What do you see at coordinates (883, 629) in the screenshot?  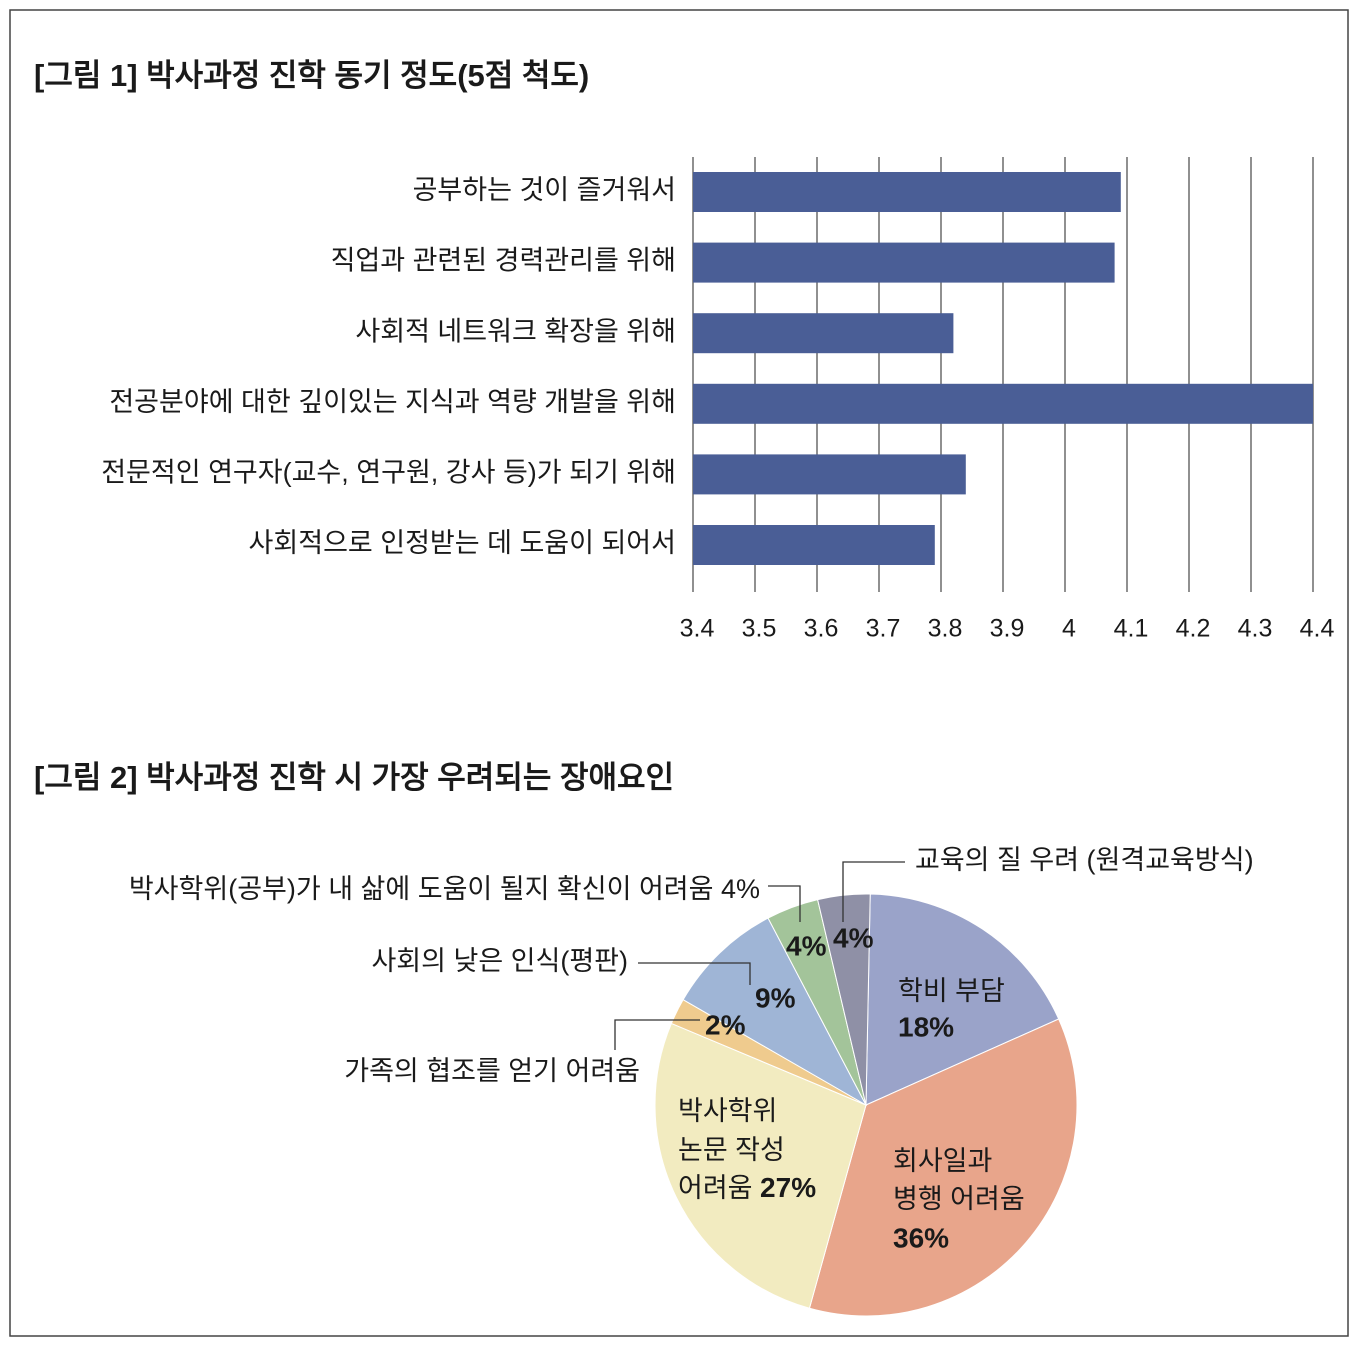 I see `x-tick-label: 3.7` at bounding box center [883, 629].